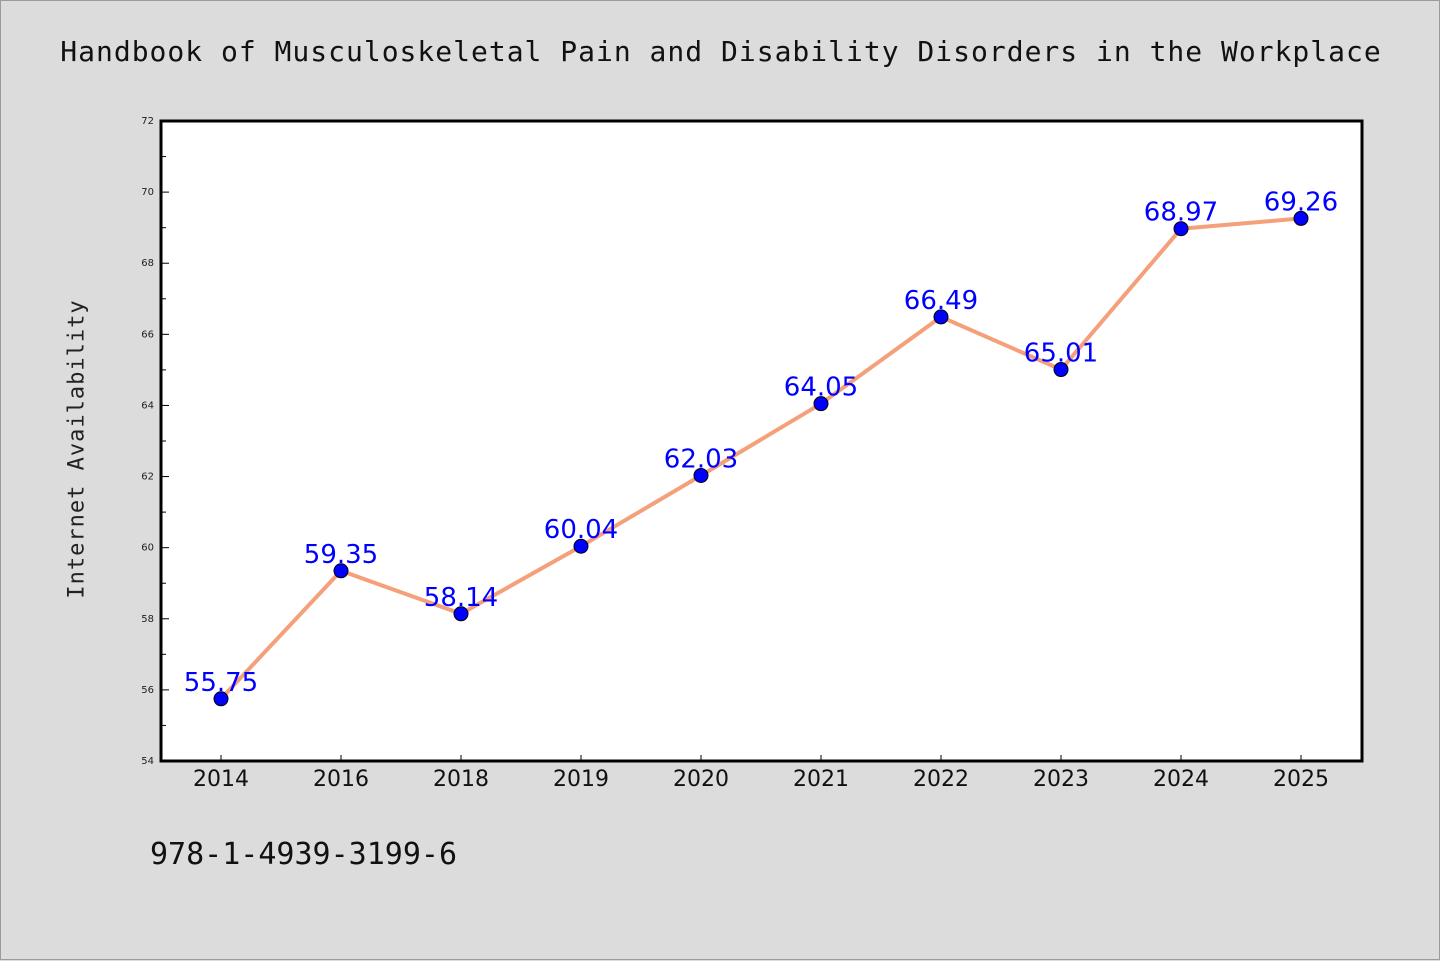 The height and width of the screenshot is (961, 1440). I want to click on x-tick-label: 2014, so click(221, 779).